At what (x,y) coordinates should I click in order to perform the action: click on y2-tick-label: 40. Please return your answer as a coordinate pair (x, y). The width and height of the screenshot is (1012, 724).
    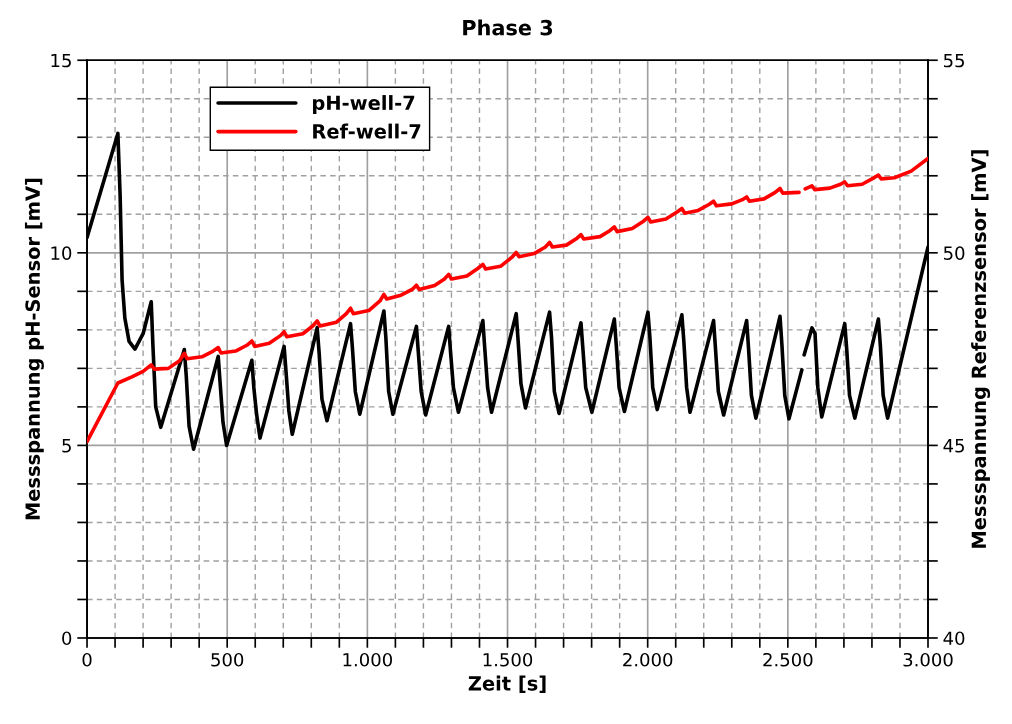
    Looking at the image, I should click on (954, 638).